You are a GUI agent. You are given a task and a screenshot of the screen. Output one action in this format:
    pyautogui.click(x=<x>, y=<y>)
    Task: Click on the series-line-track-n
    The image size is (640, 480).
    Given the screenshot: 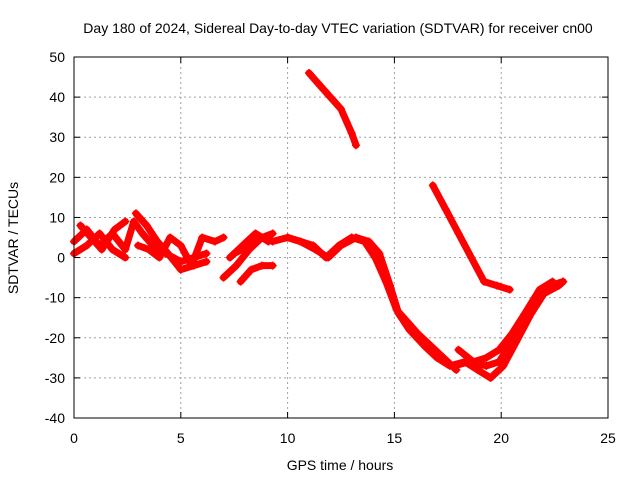 What is the action you would take?
    pyautogui.click(x=471, y=237)
    